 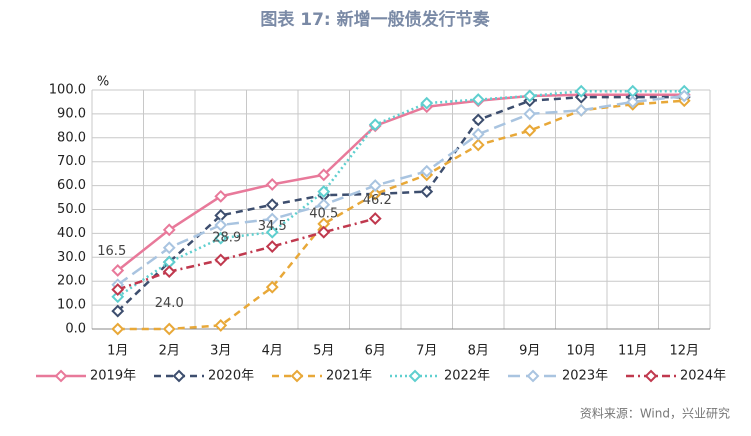 I want to click on x-tick-label: 6月, so click(x=375, y=351).